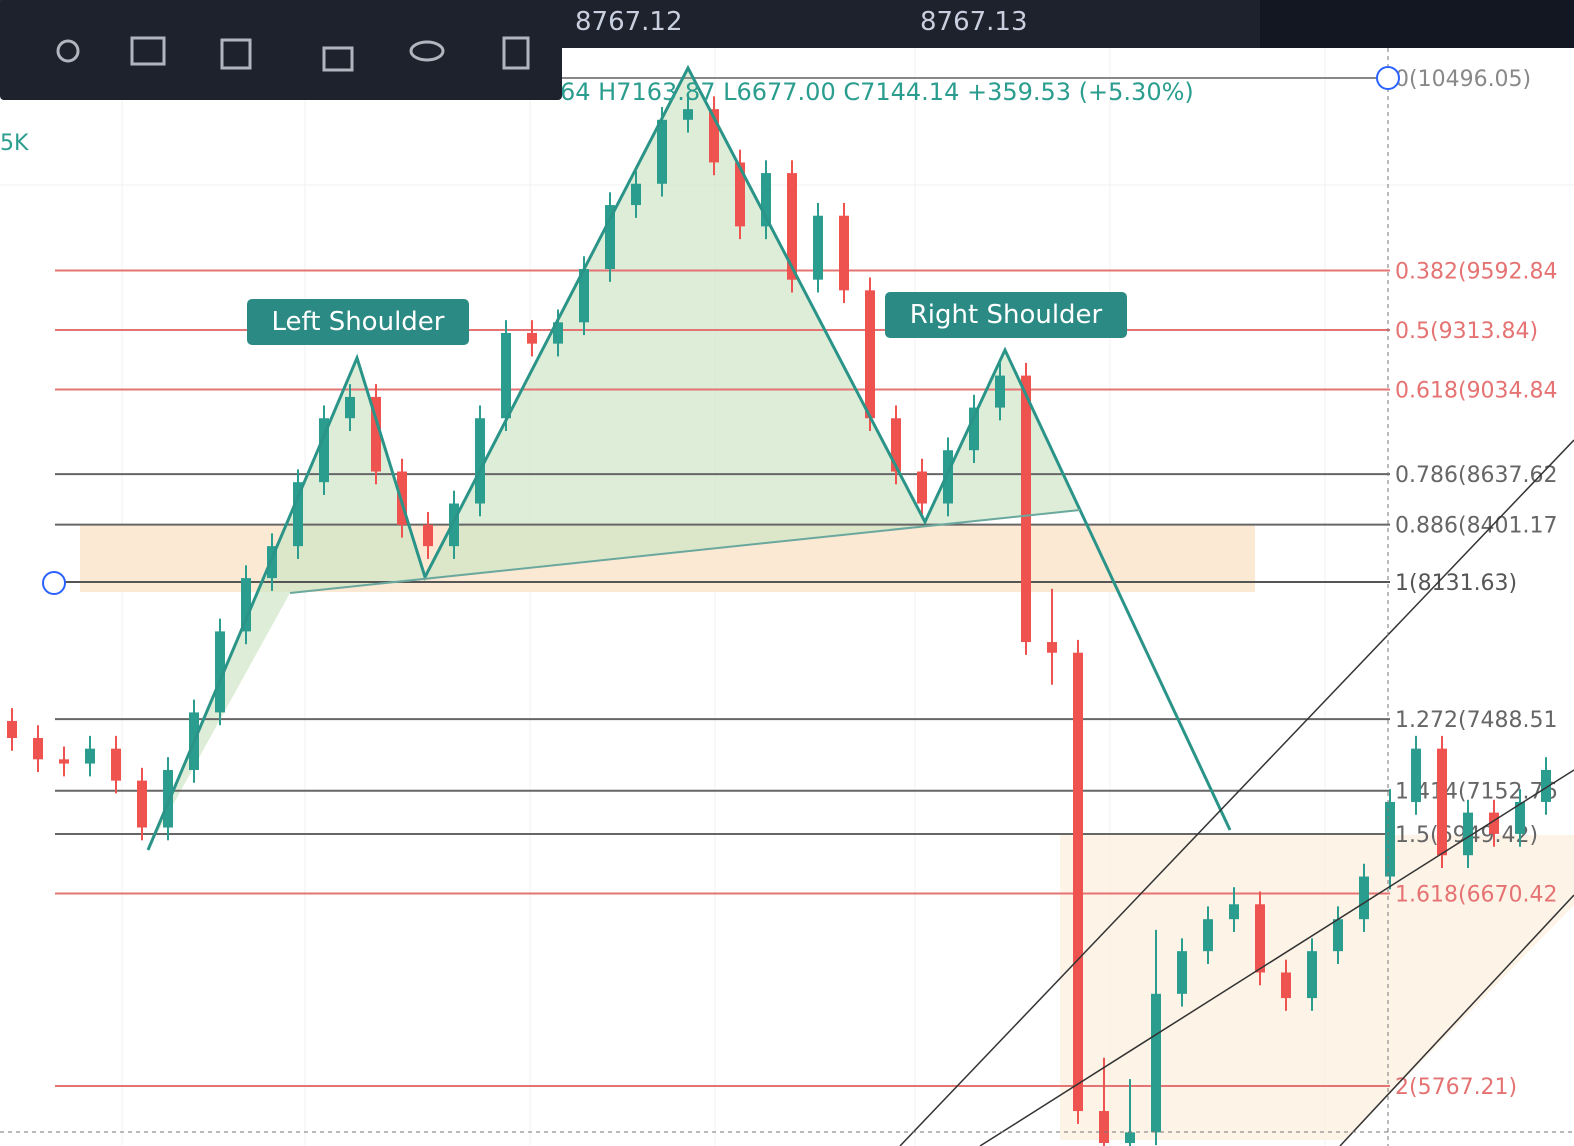 This screenshot has height=1146, width=1574. What do you see at coordinates (1476, 526) in the screenshot?
I see `fib-label: 0.886(8401.17` at bounding box center [1476, 526].